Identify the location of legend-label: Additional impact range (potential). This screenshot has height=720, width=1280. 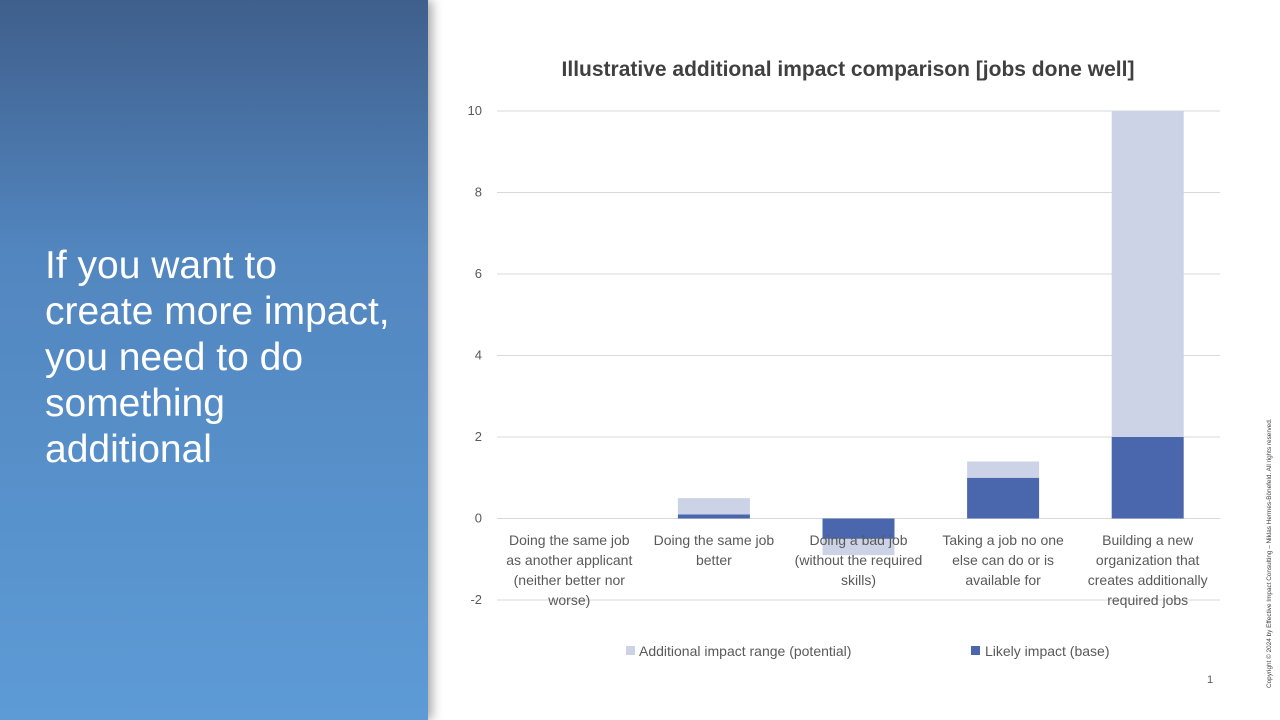
(745, 651).